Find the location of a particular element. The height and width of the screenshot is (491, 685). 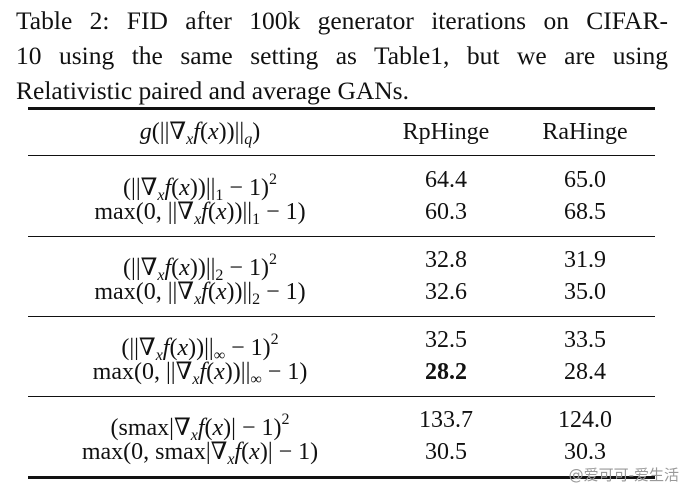

caption-line: Relativistic paired and average GANs. is located at coordinates (212, 90).